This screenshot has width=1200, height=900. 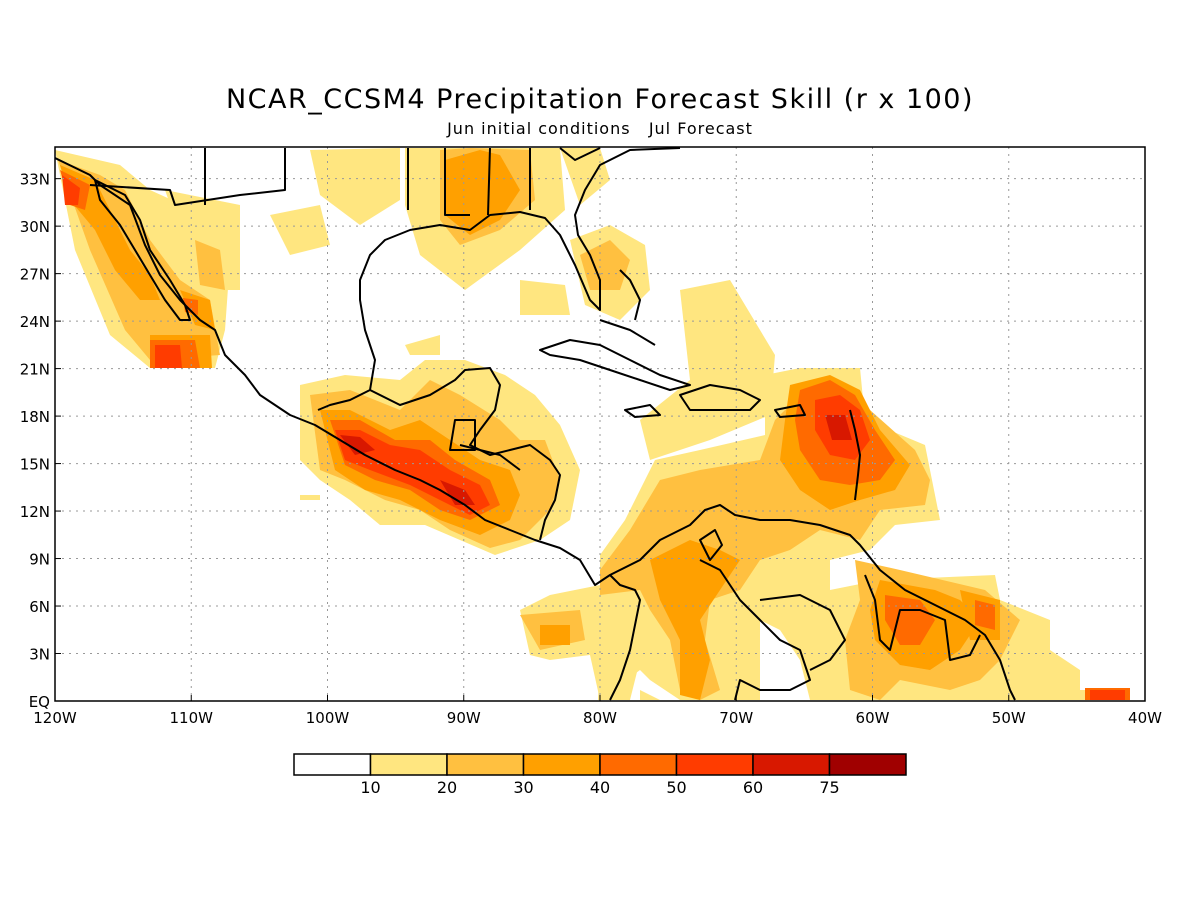 What do you see at coordinates (35, 465) in the screenshot?
I see `latitude-tick-label: 15N` at bounding box center [35, 465].